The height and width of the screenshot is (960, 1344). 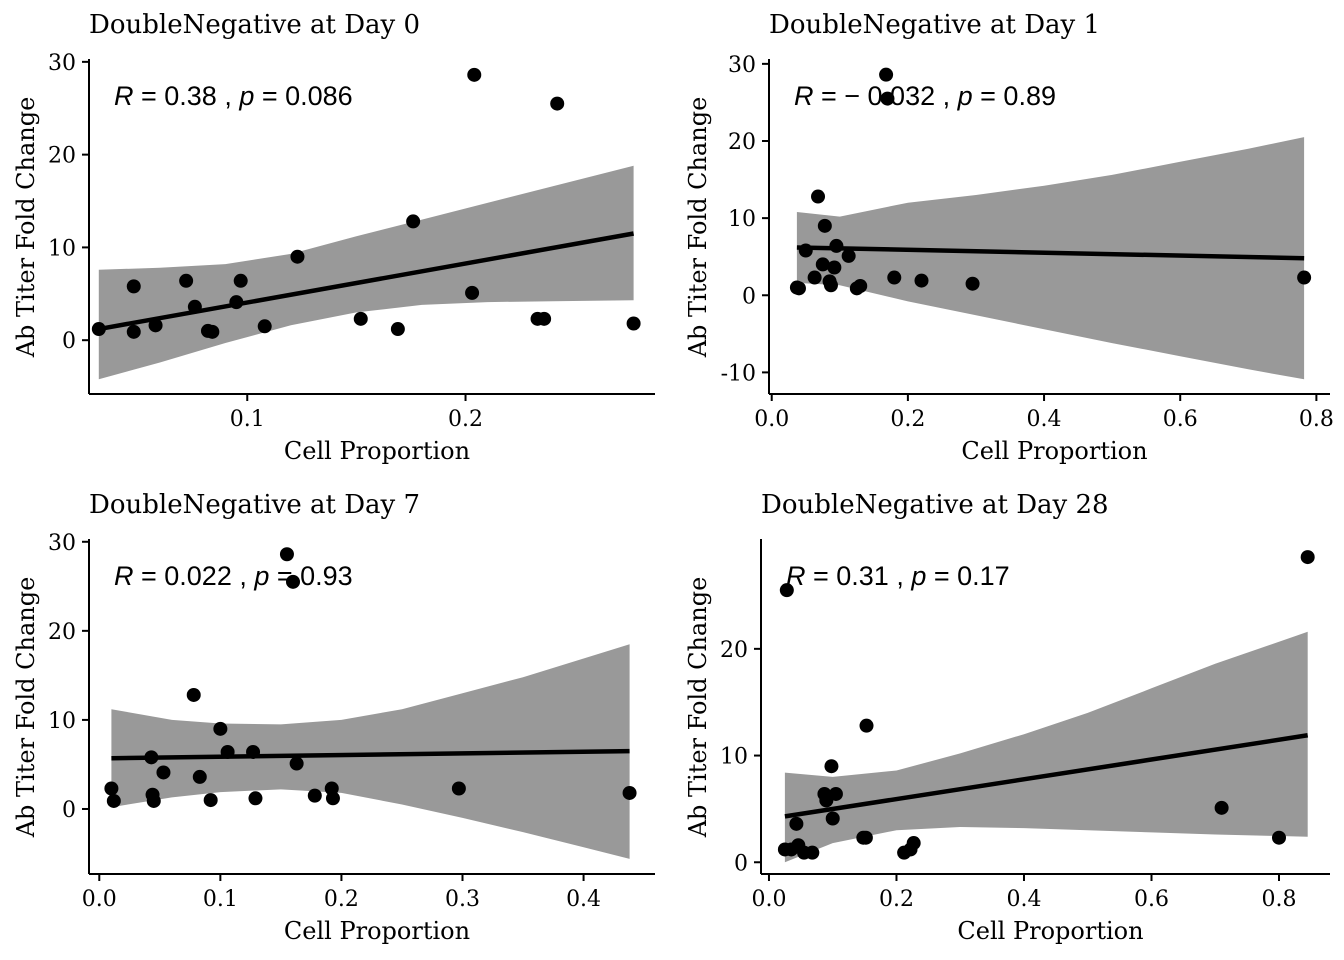 What do you see at coordinates (254, 25) in the screenshot?
I see `panel-title: DoubleNegative at Day 0` at bounding box center [254, 25].